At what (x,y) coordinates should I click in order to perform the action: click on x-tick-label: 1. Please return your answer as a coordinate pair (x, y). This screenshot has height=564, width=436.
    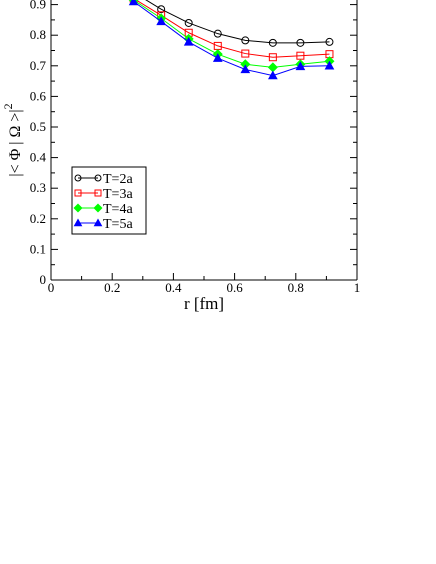
    Looking at the image, I should click on (357, 287).